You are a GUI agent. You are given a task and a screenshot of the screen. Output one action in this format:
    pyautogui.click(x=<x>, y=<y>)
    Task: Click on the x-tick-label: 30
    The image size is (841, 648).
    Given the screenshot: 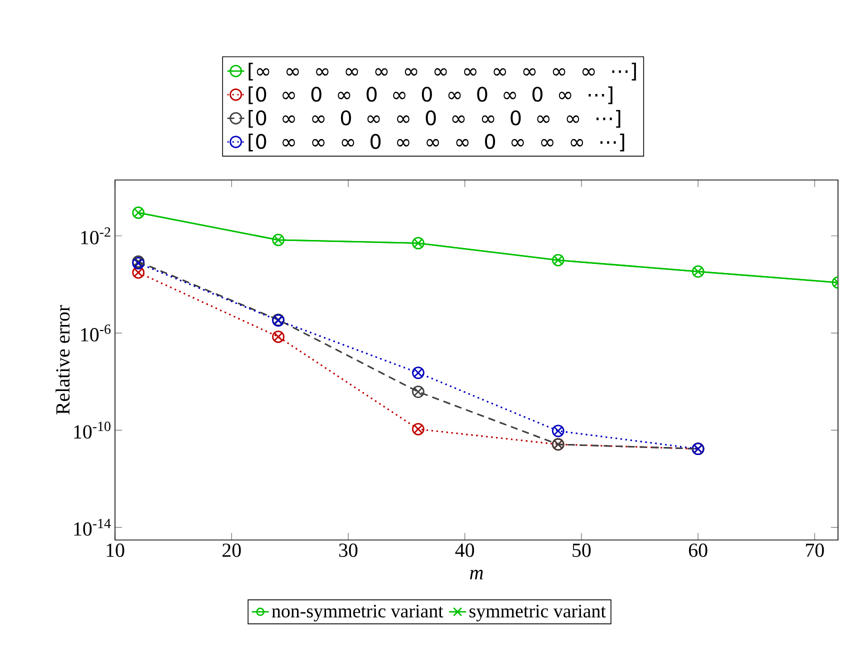 What is the action you would take?
    pyautogui.click(x=348, y=550)
    